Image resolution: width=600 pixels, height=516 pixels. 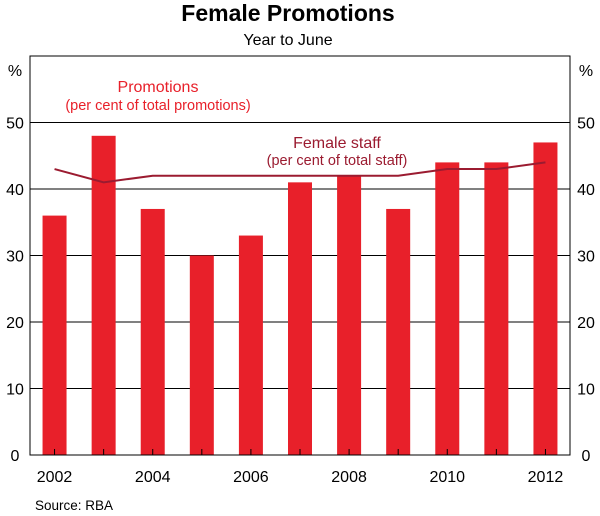 I want to click on y-tick-label-left: 40, so click(x=15, y=190).